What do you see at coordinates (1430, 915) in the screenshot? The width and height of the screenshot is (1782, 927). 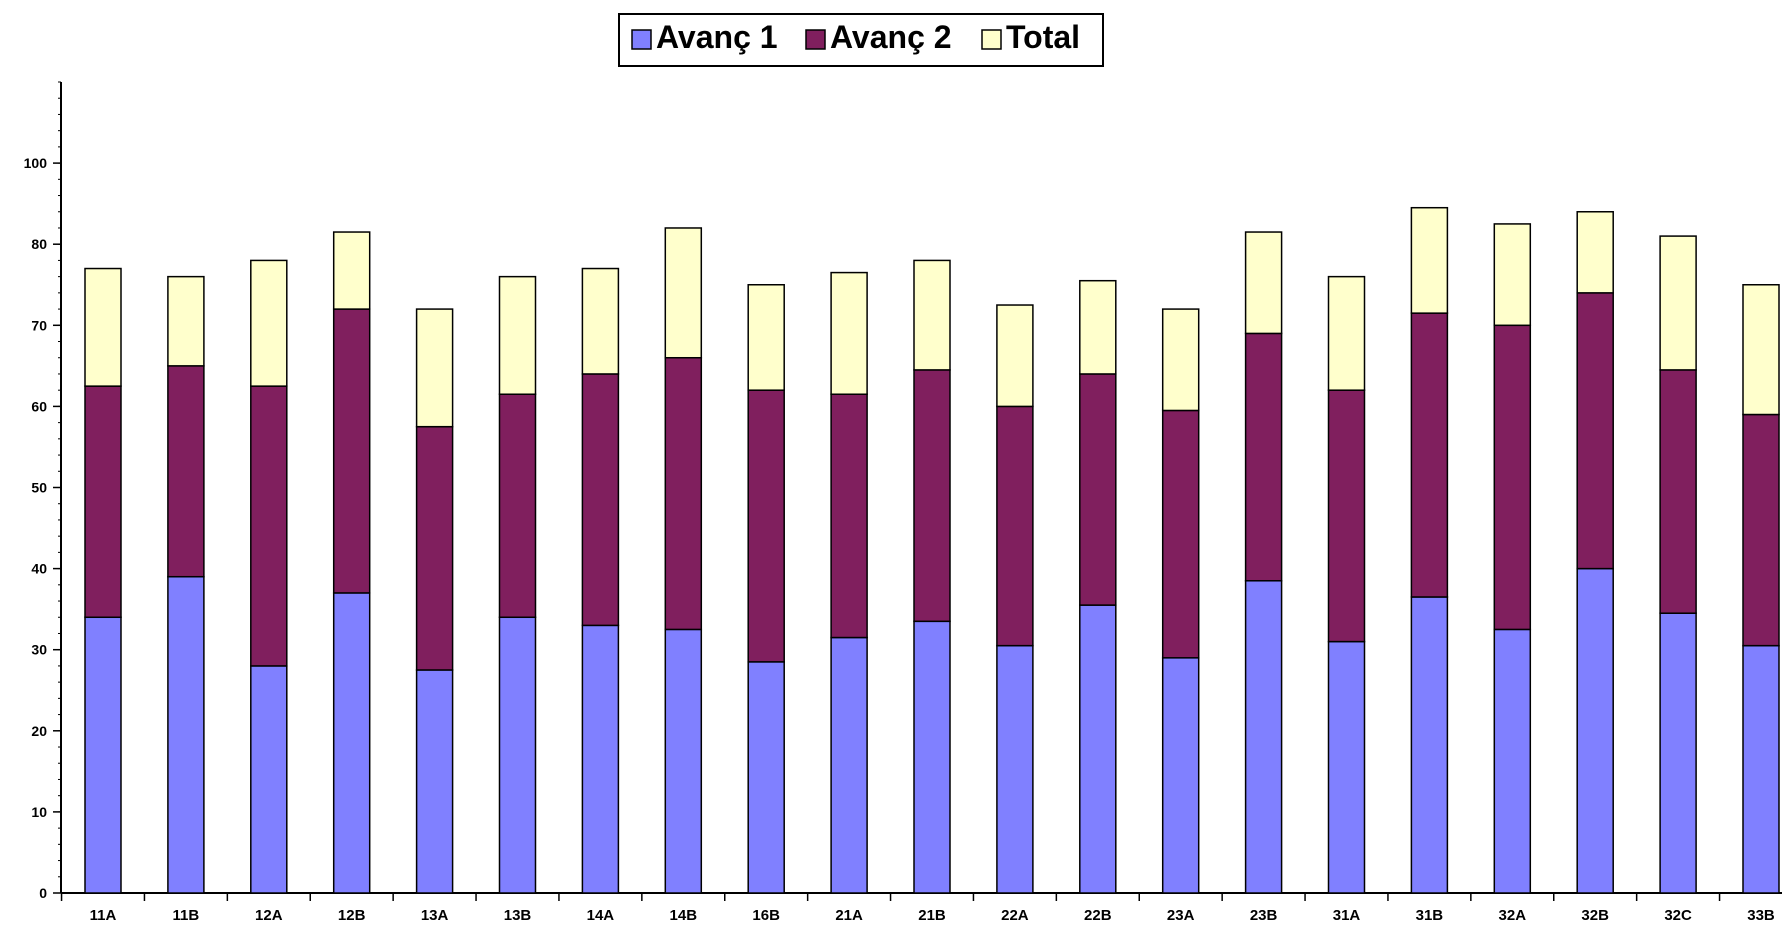 I see `x-tick-label: 31B` at bounding box center [1430, 915].